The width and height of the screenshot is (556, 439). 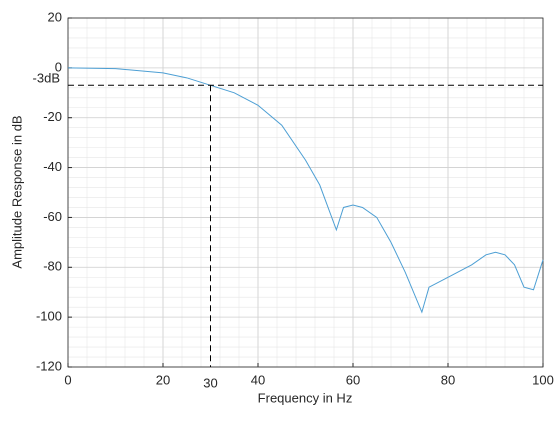 I want to click on y-tick-label: -100, so click(x=49, y=316).